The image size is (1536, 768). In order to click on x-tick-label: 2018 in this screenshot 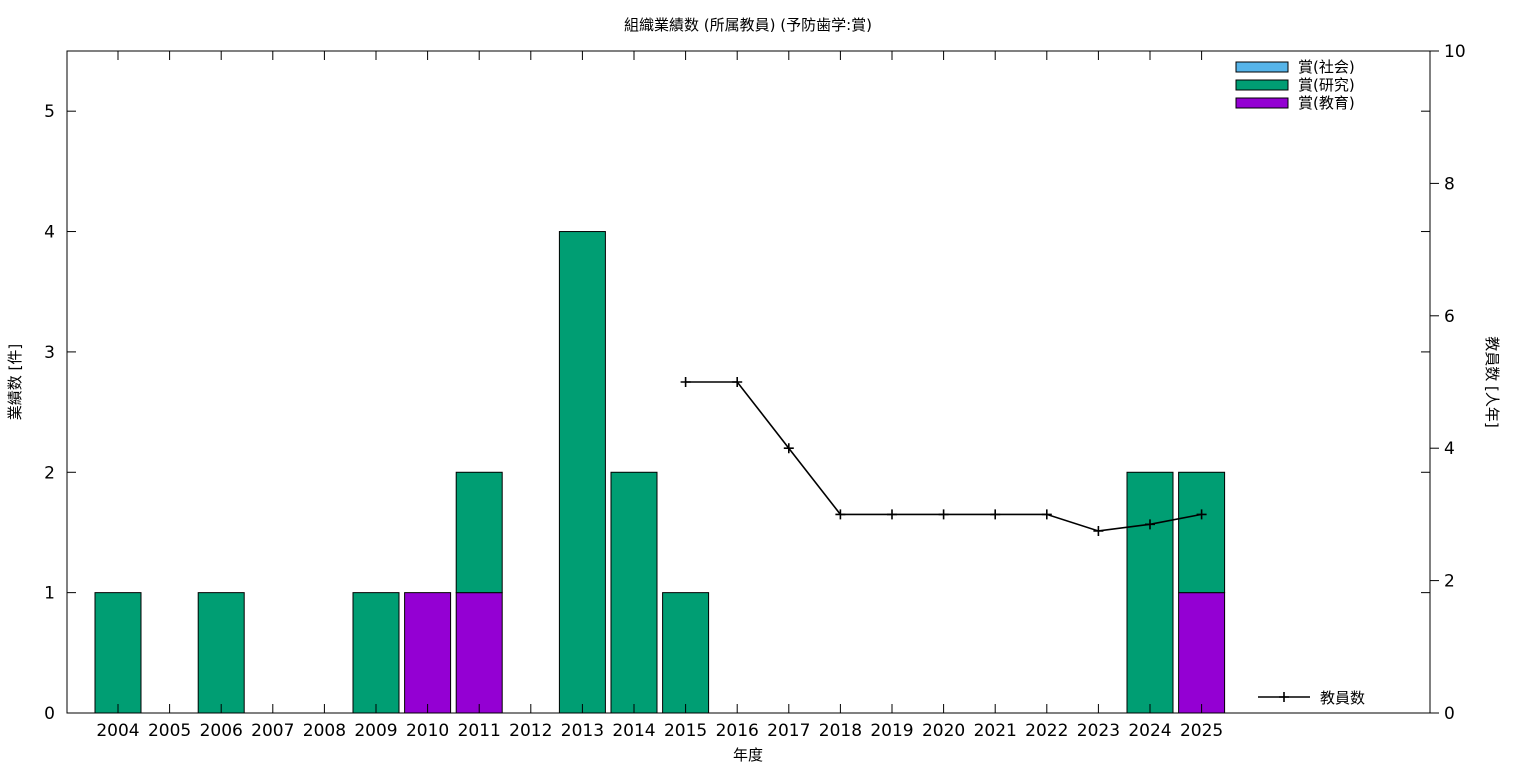, I will do `click(840, 731)`.